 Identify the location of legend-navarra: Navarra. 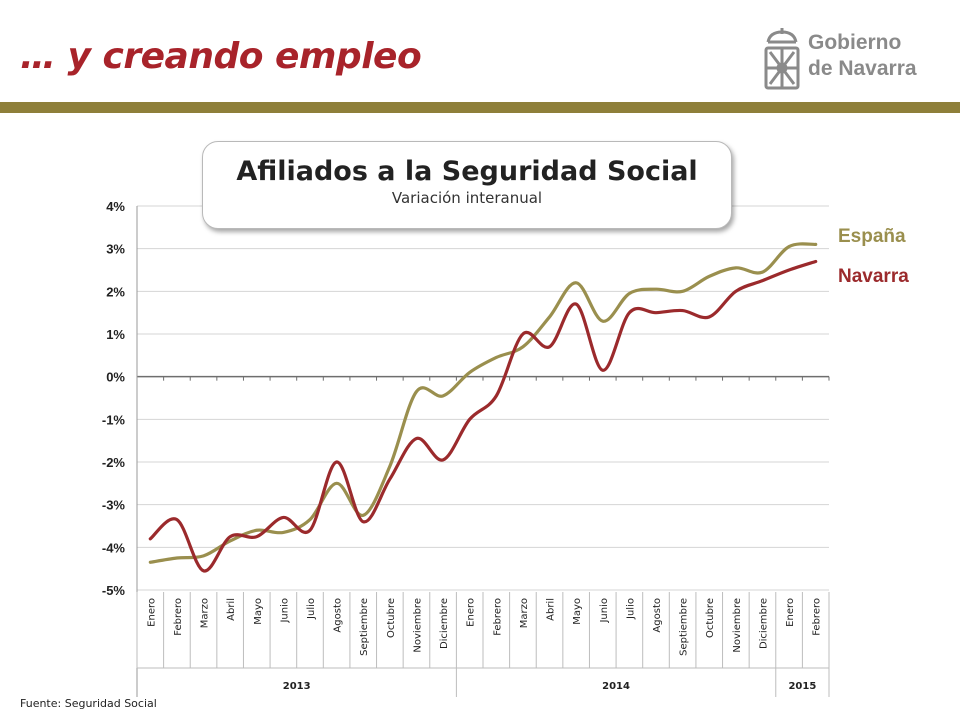
(873, 276).